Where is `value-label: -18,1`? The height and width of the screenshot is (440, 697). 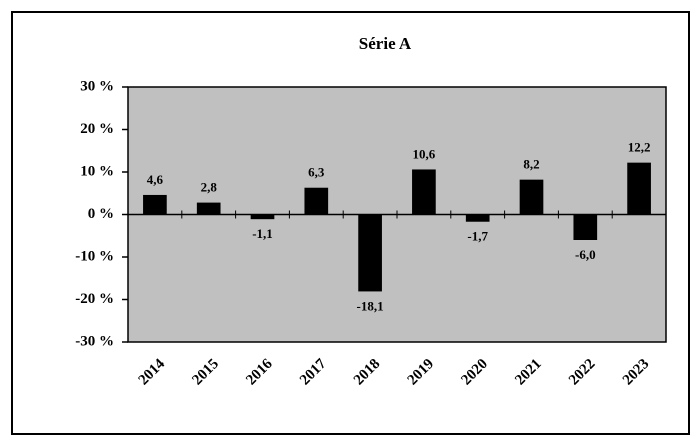 value-label: -18,1 is located at coordinates (370, 305).